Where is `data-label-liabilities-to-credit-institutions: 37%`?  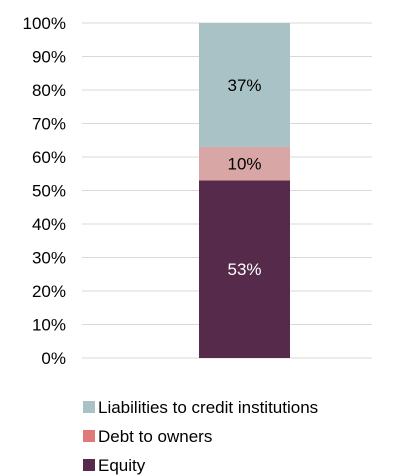 data-label-liabilities-to-credit-institutions: 37% is located at coordinates (244, 85).